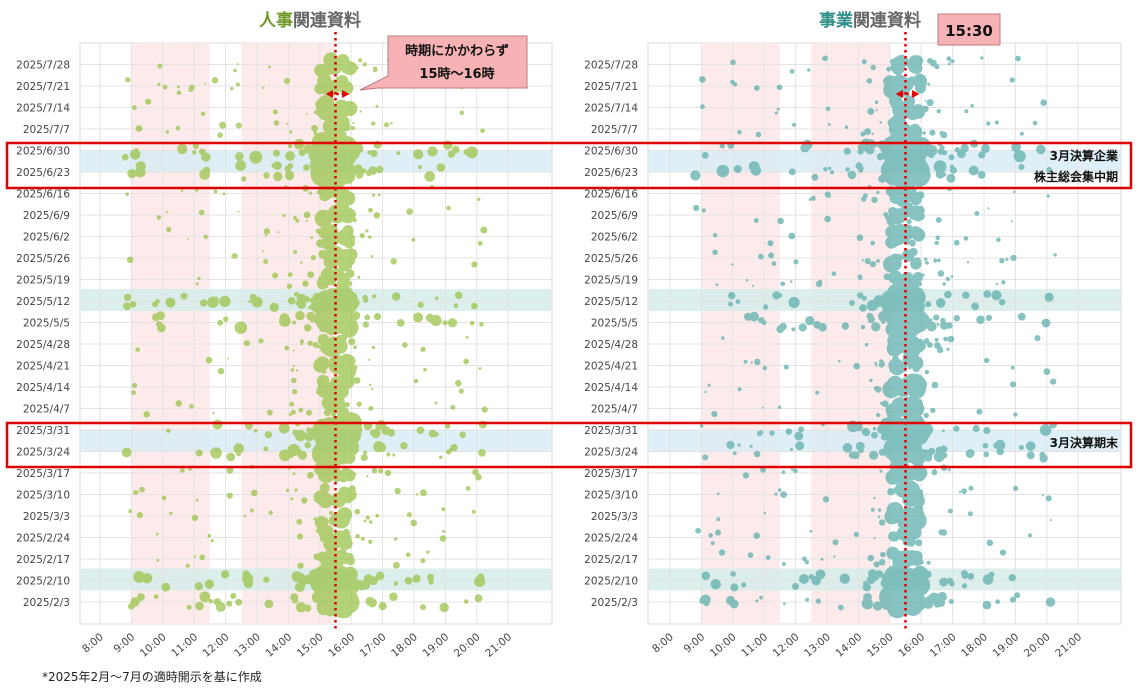  What do you see at coordinates (611, 259) in the screenshot?
I see `biz-y-tick-label: 2025/5/26` at bounding box center [611, 259].